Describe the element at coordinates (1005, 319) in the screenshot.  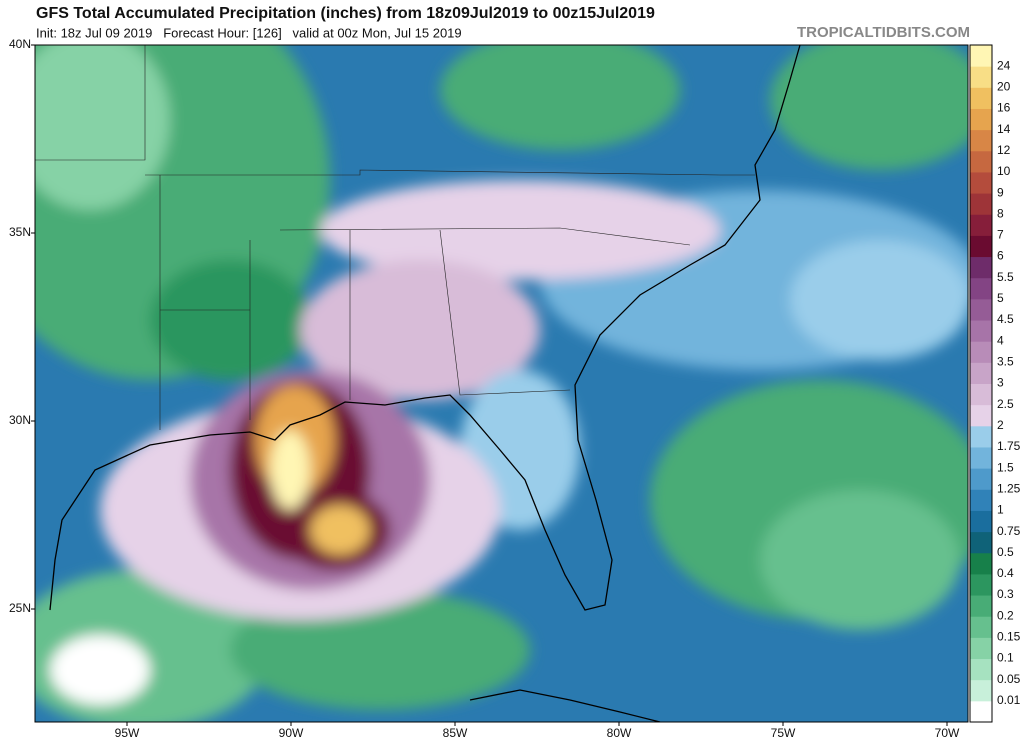
I see `colorbar-label: 4.5` at that location.